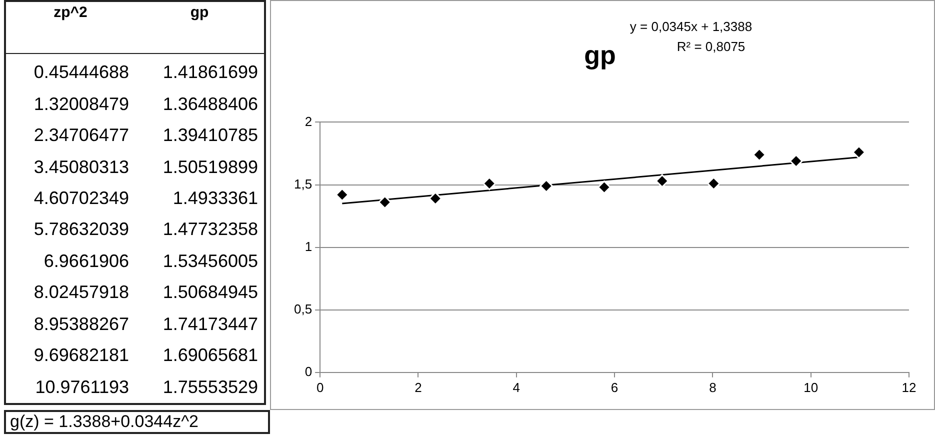 This screenshot has height=445, width=935. What do you see at coordinates (711, 46) in the screenshot?
I see `text: R² = 0,8075` at bounding box center [711, 46].